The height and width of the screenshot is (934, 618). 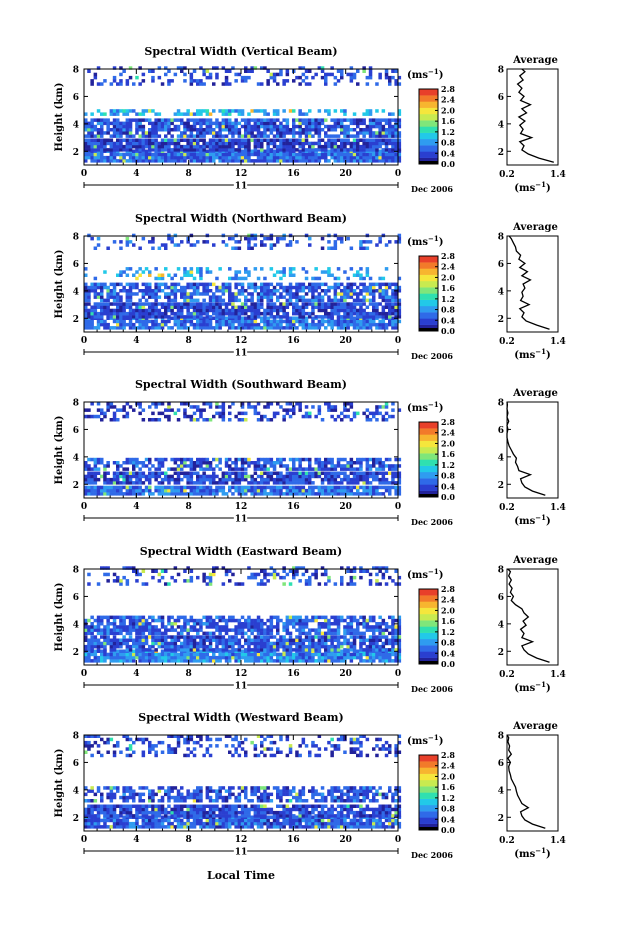 I want to click on colorbar-segment, so click(x=428, y=117).